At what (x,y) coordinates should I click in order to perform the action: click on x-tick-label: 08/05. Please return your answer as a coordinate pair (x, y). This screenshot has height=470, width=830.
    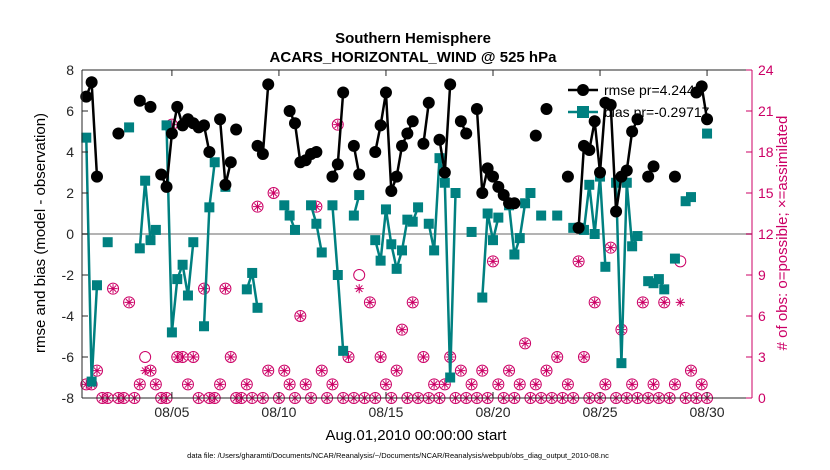
    Looking at the image, I should click on (171, 412).